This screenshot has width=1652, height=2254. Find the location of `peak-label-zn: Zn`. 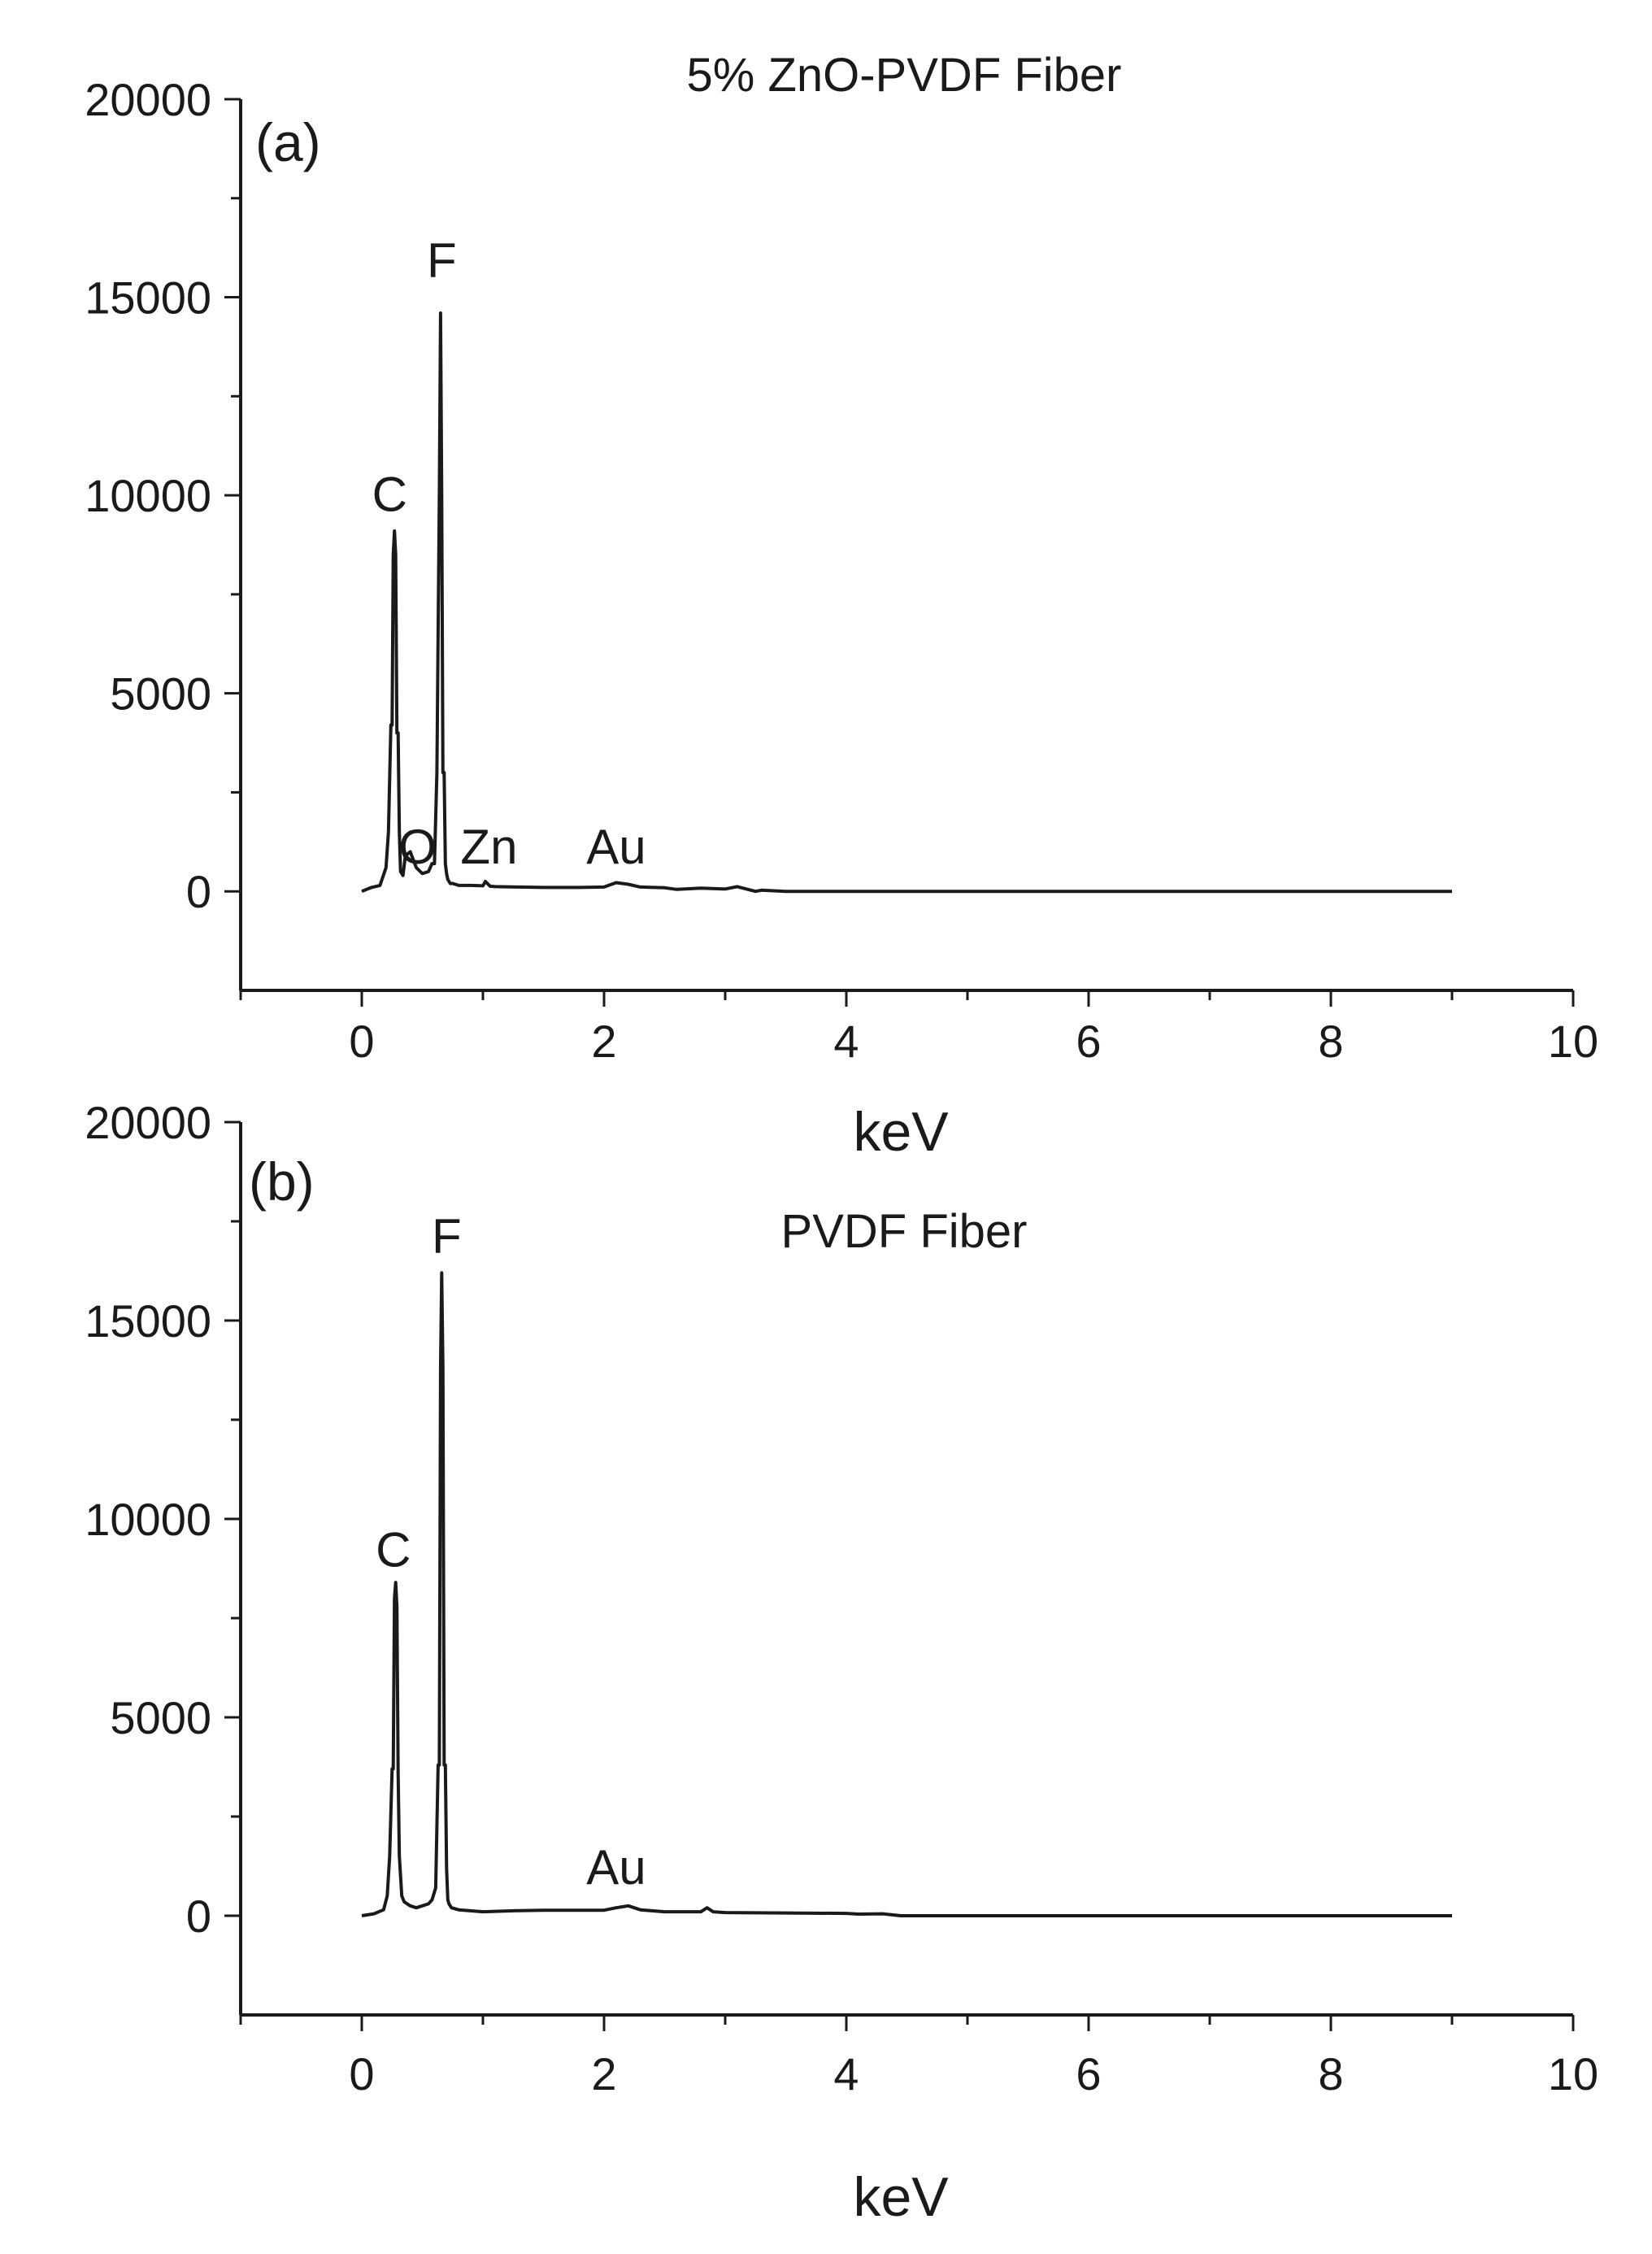

peak-label-zn: Zn is located at coordinates (488, 847).